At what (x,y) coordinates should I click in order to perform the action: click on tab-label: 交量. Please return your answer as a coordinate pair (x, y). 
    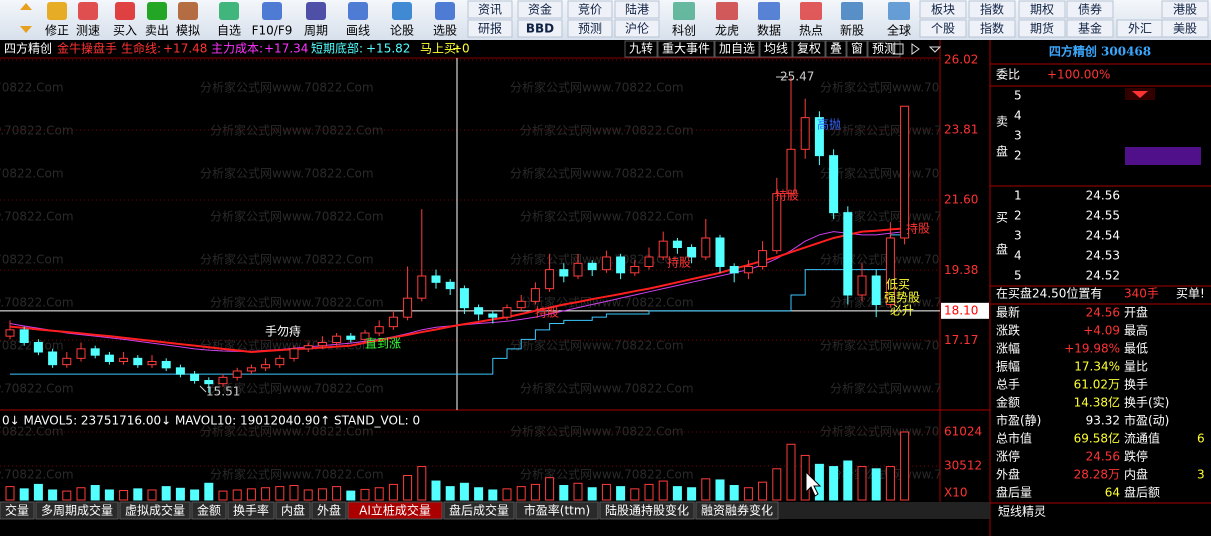
    Looking at the image, I should click on (17, 510).